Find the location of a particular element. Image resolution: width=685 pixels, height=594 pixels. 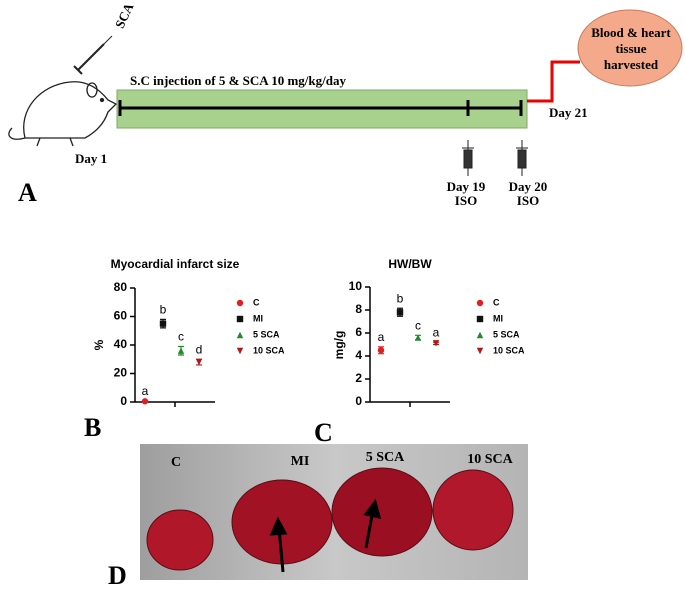

harvest-label: Blood & heart tissue harvested is located at coordinates (631, 48).